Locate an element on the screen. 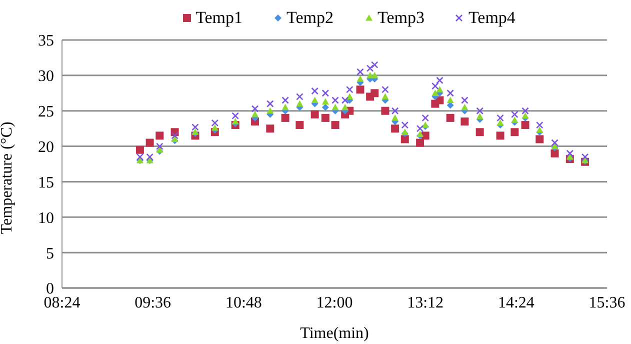  y-tick-label: 30 is located at coordinates (46, 77).